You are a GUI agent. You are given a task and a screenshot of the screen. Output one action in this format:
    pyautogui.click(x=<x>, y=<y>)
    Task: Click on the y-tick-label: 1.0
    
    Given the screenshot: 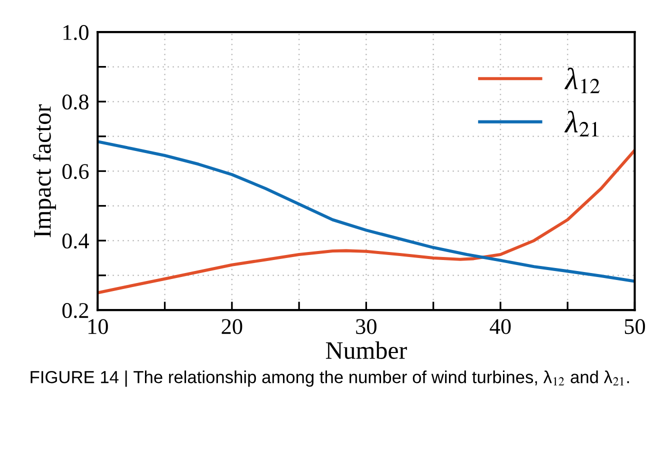 What is the action you would take?
    pyautogui.click(x=75, y=32)
    